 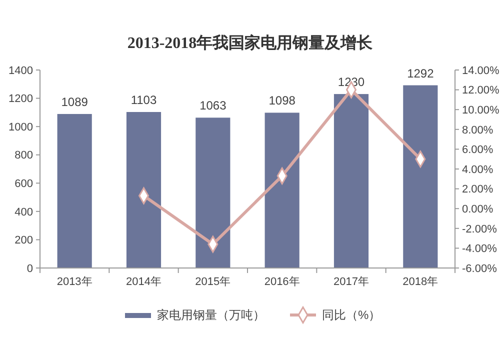 I want to click on y2-tick-label: -4.00%, so click(x=480, y=249).